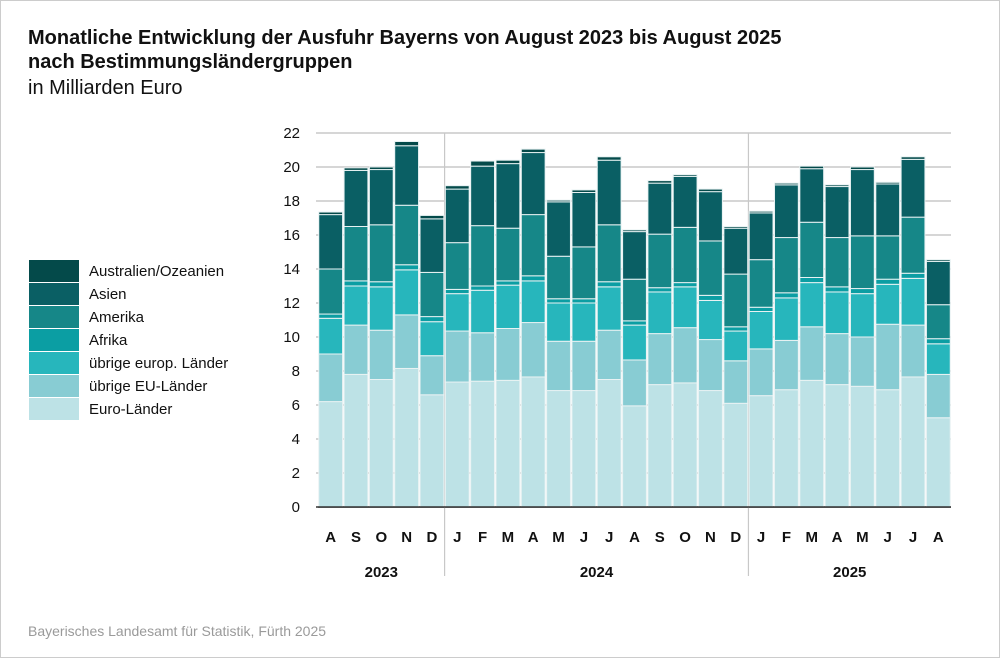  Describe the element at coordinates (291, 337) in the screenshot. I see `y-tick-label: 10` at that location.